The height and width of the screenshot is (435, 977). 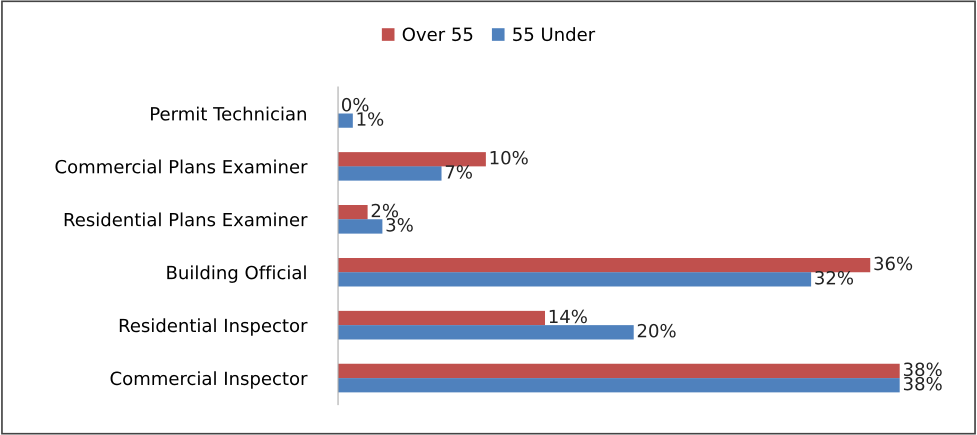 I want to click on y-tick-label: Permit Technician, so click(x=228, y=113).